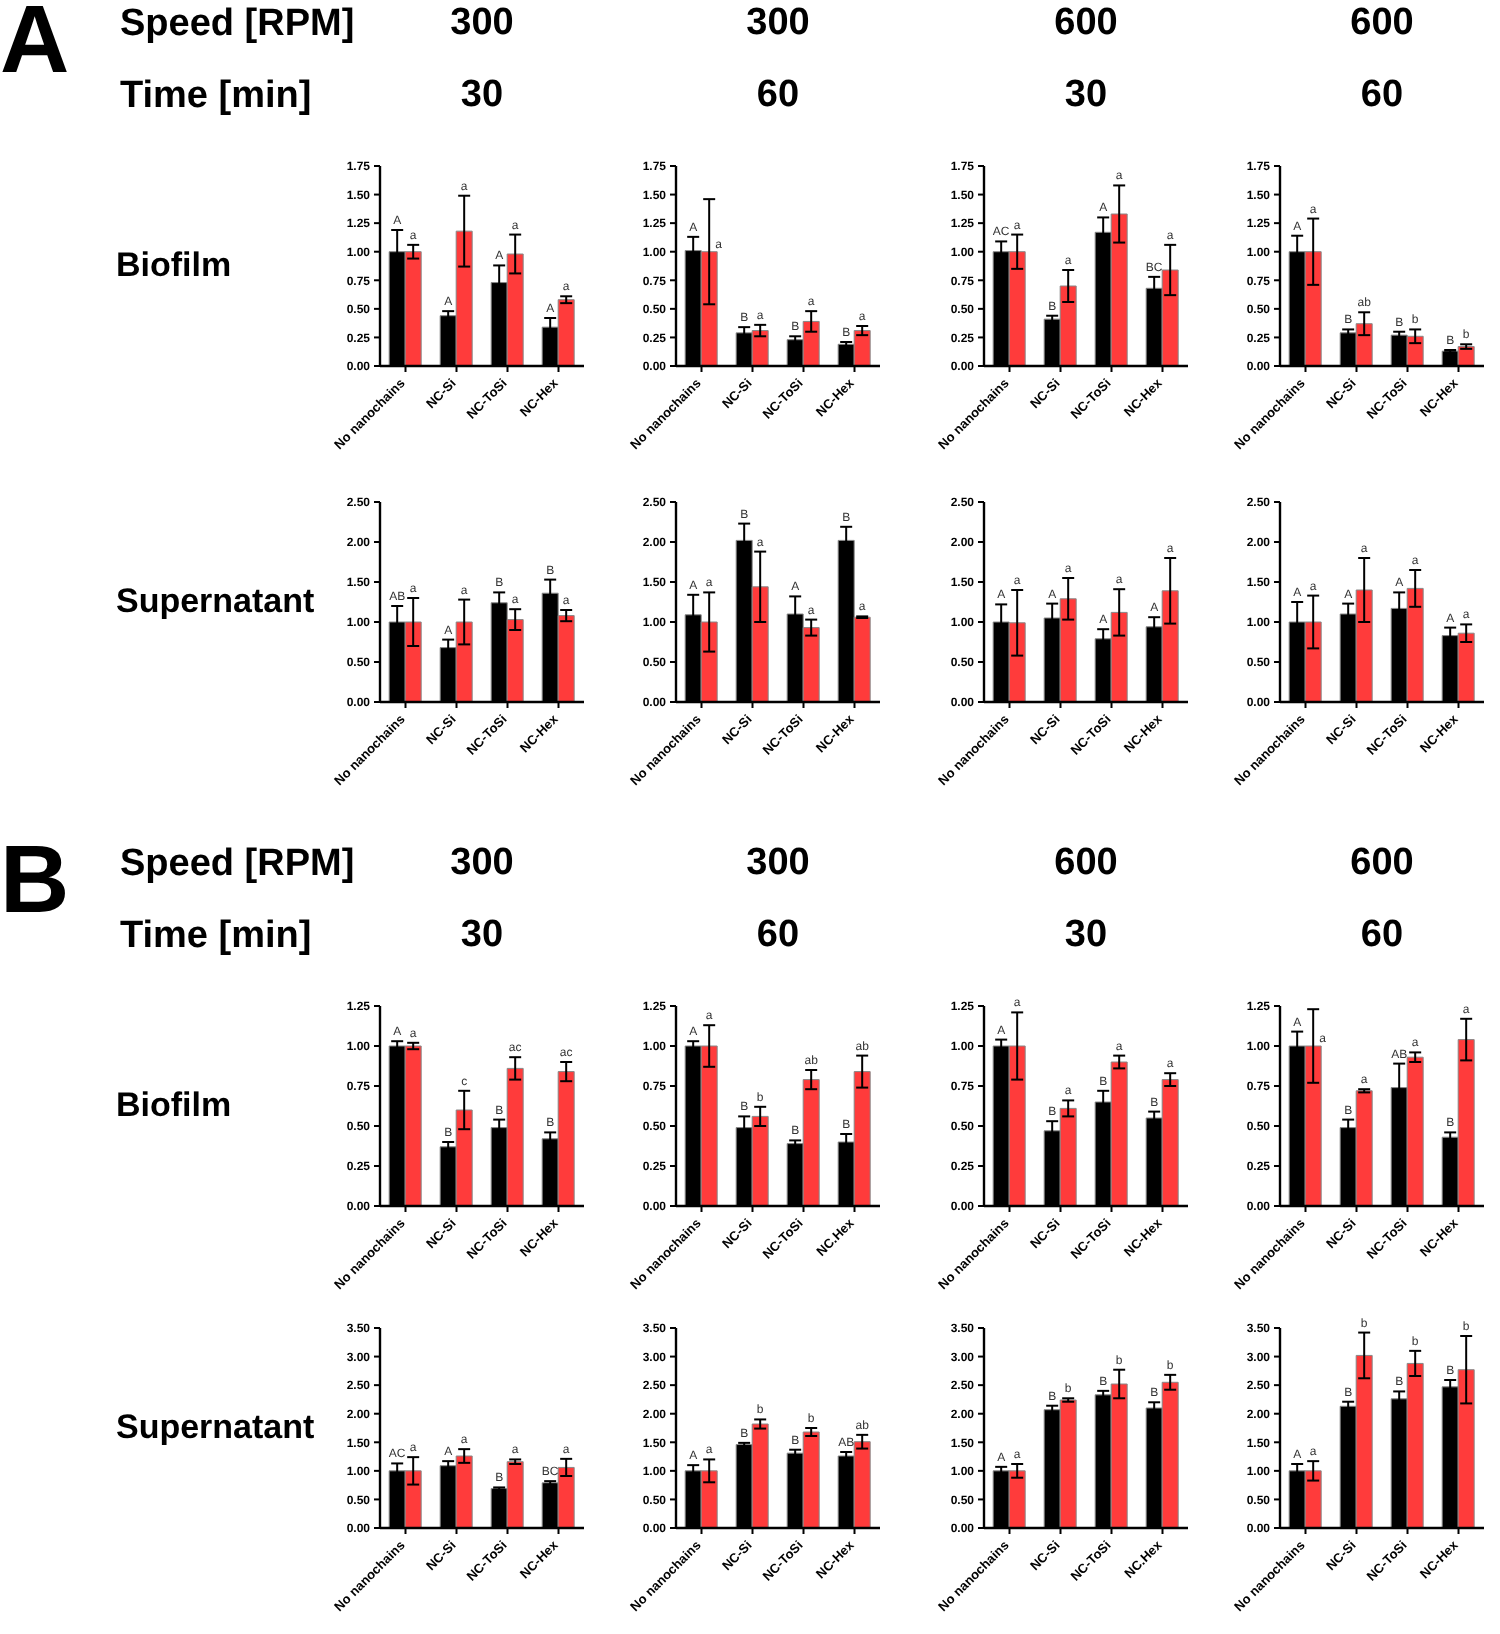 Image resolution: width=1500 pixels, height=1634 pixels. I want to click on text: B, so click(35, 881).